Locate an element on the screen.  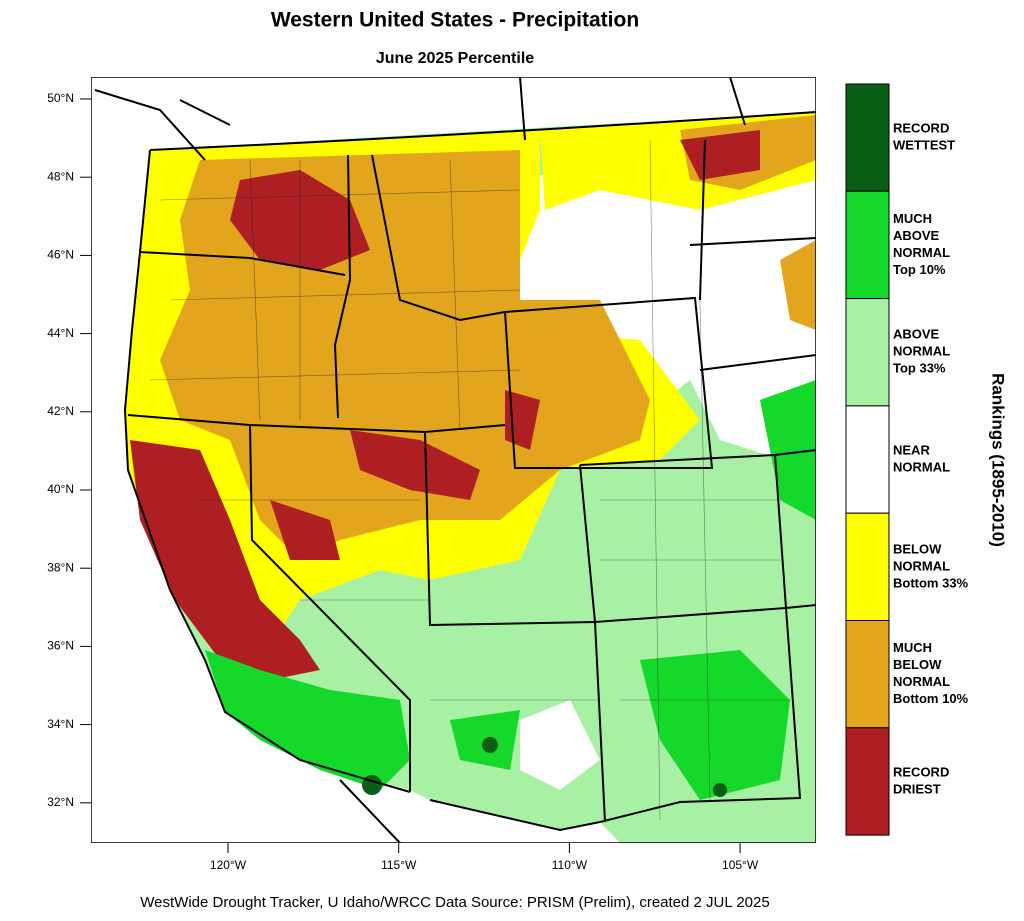
lon-label: 115°W is located at coordinates (399, 865).